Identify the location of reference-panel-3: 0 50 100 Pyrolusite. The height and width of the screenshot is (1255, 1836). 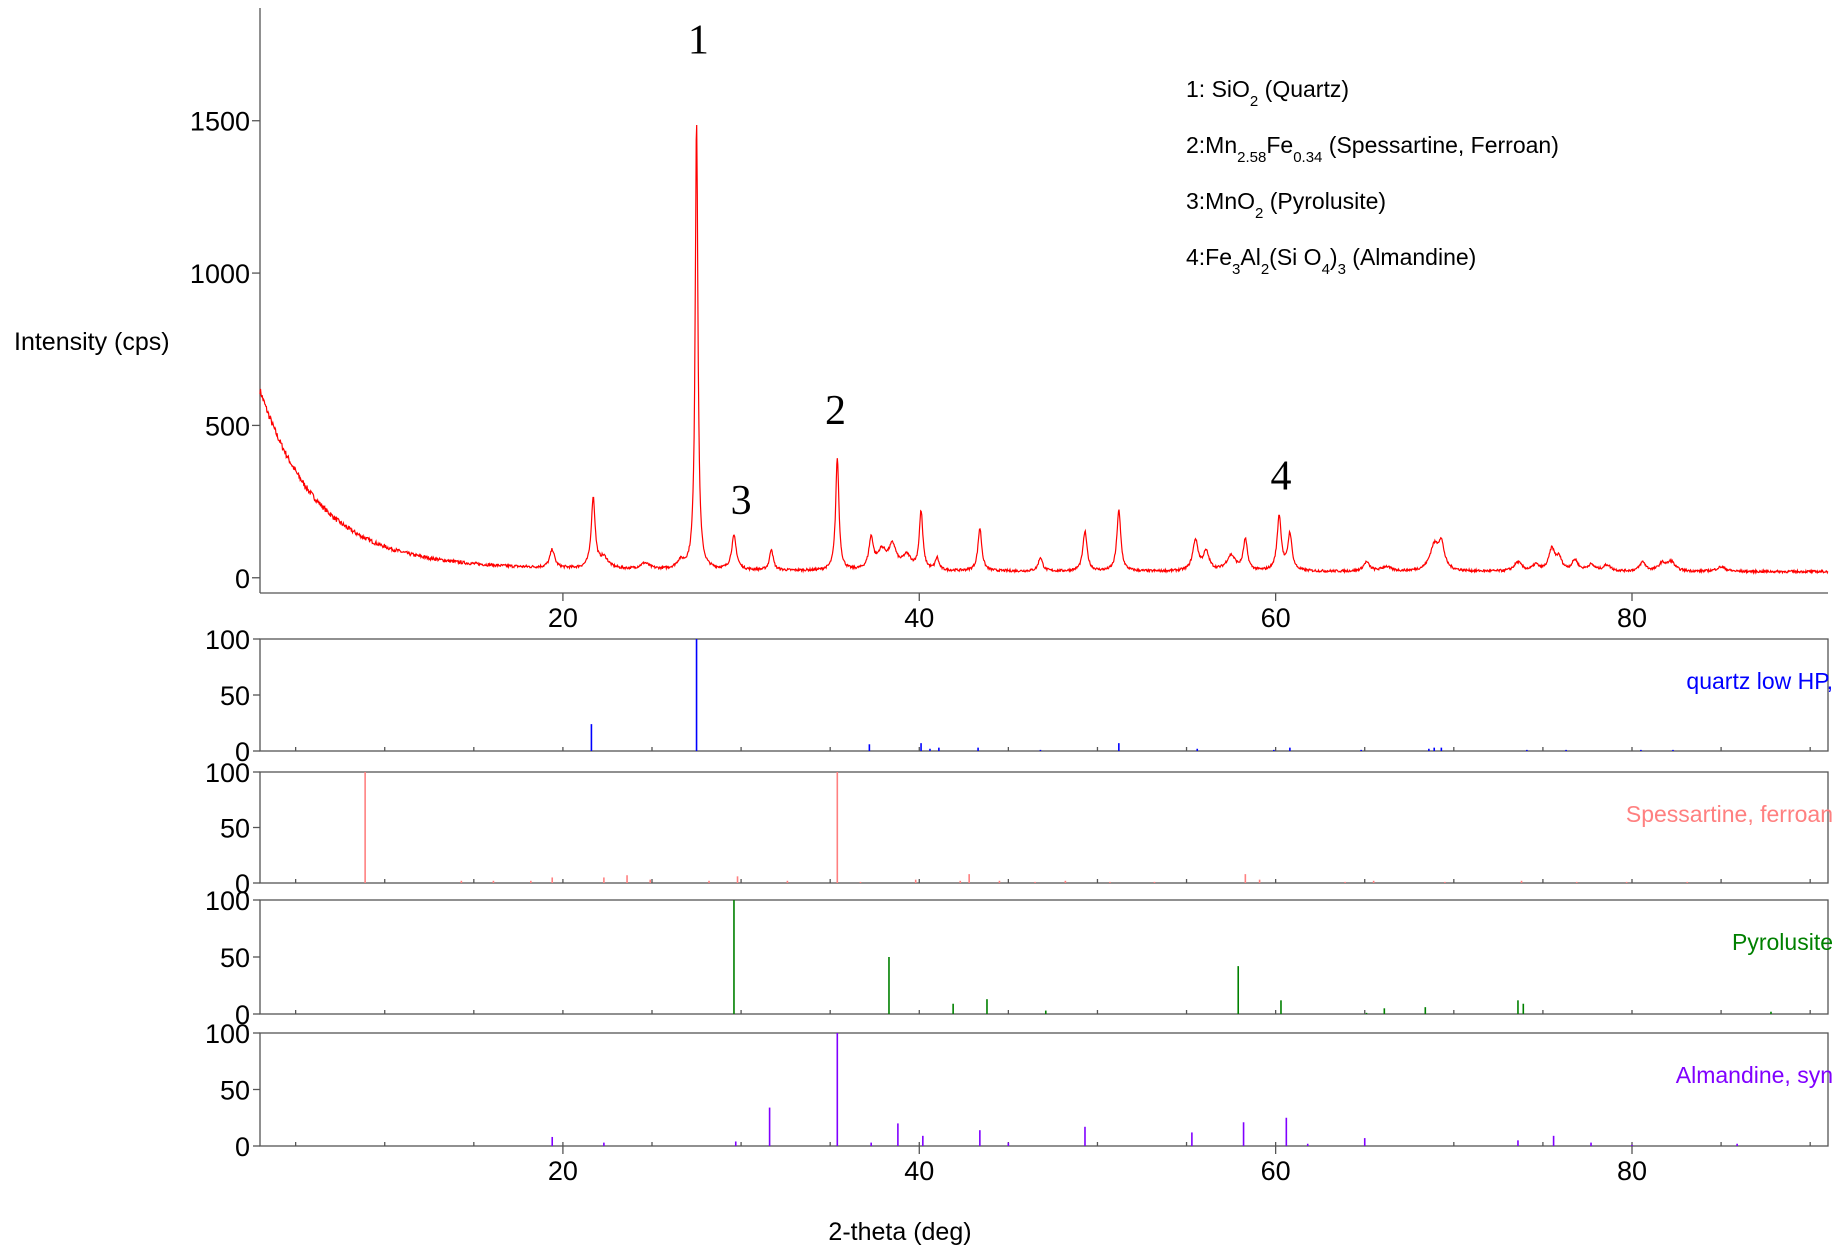
(1019, 958).